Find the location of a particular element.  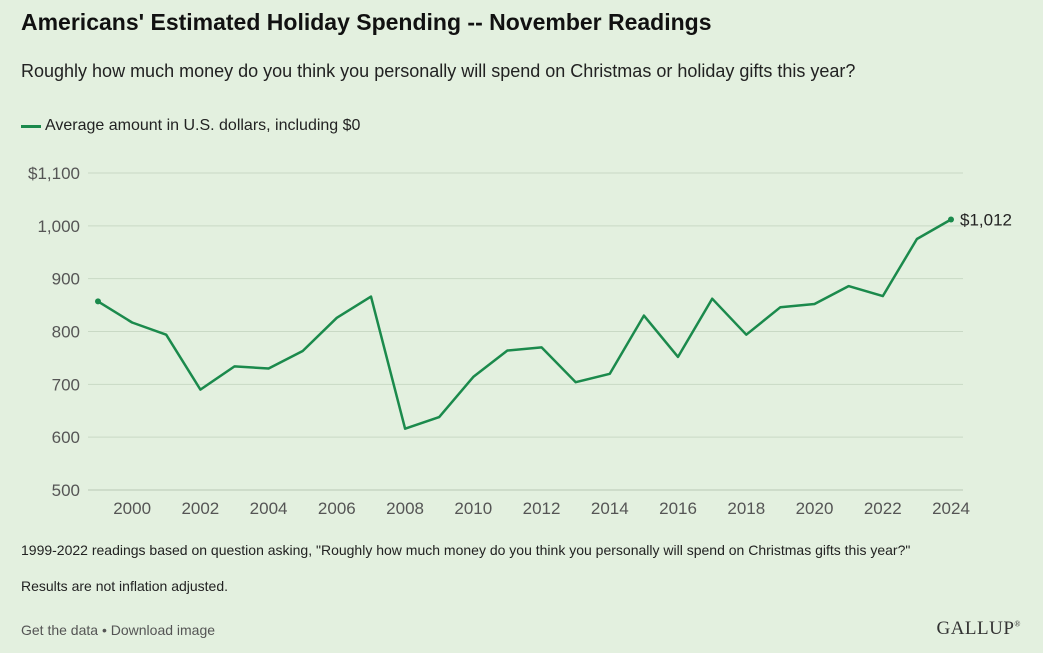

x-tick-label: 2002 is located at coordinates (200, 508).